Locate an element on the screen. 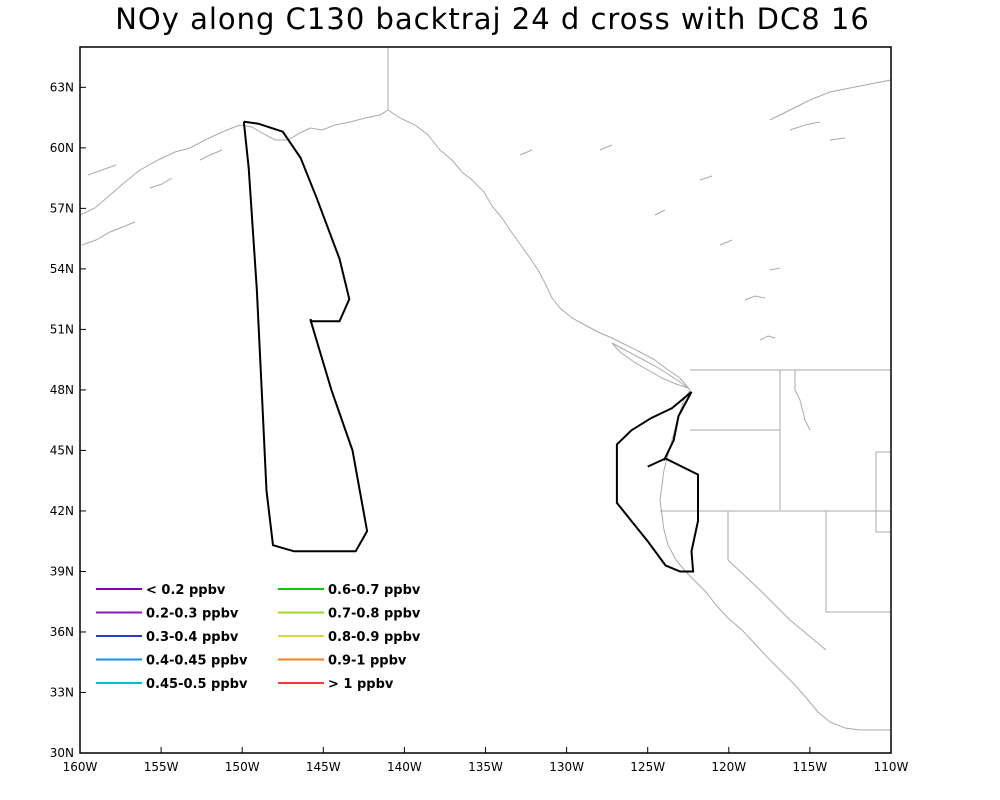 This screenshot has width=1000, height=800. x-tick-label: 135W is located at coordinates (485, 767).